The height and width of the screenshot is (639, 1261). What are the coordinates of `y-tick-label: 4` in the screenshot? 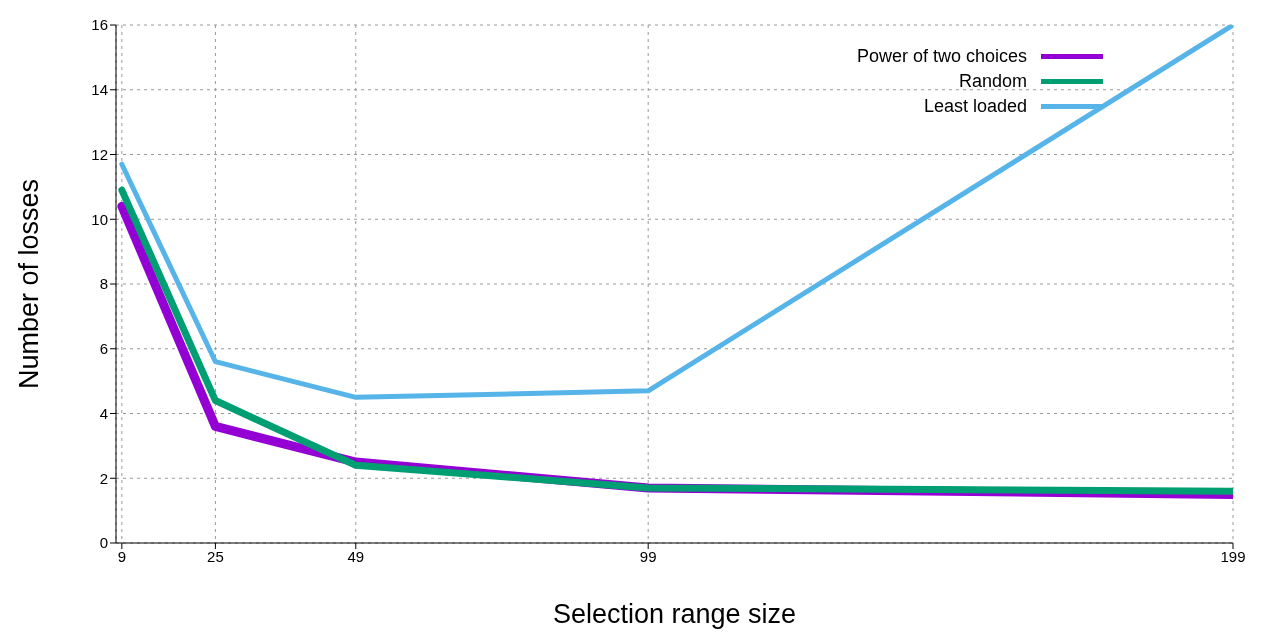 It's located at (103, 413).